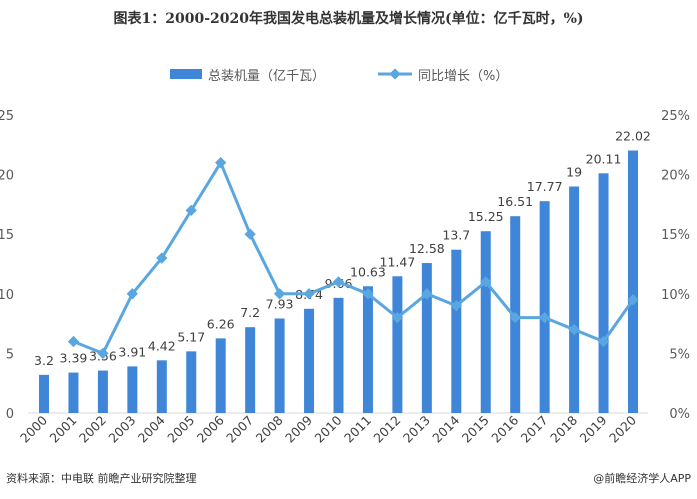  What do you see at coordinates (7, 176) in the screenshot?
I see `left-tick-label: 20` at bounding box center [7, 176].